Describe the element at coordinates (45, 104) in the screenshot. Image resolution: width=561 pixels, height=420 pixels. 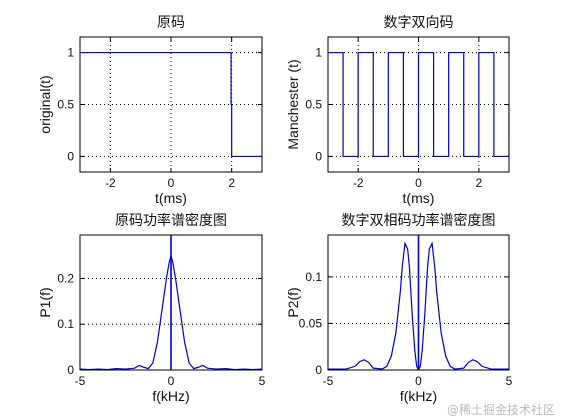
I see `y-axis-label: original(t)` at that location.